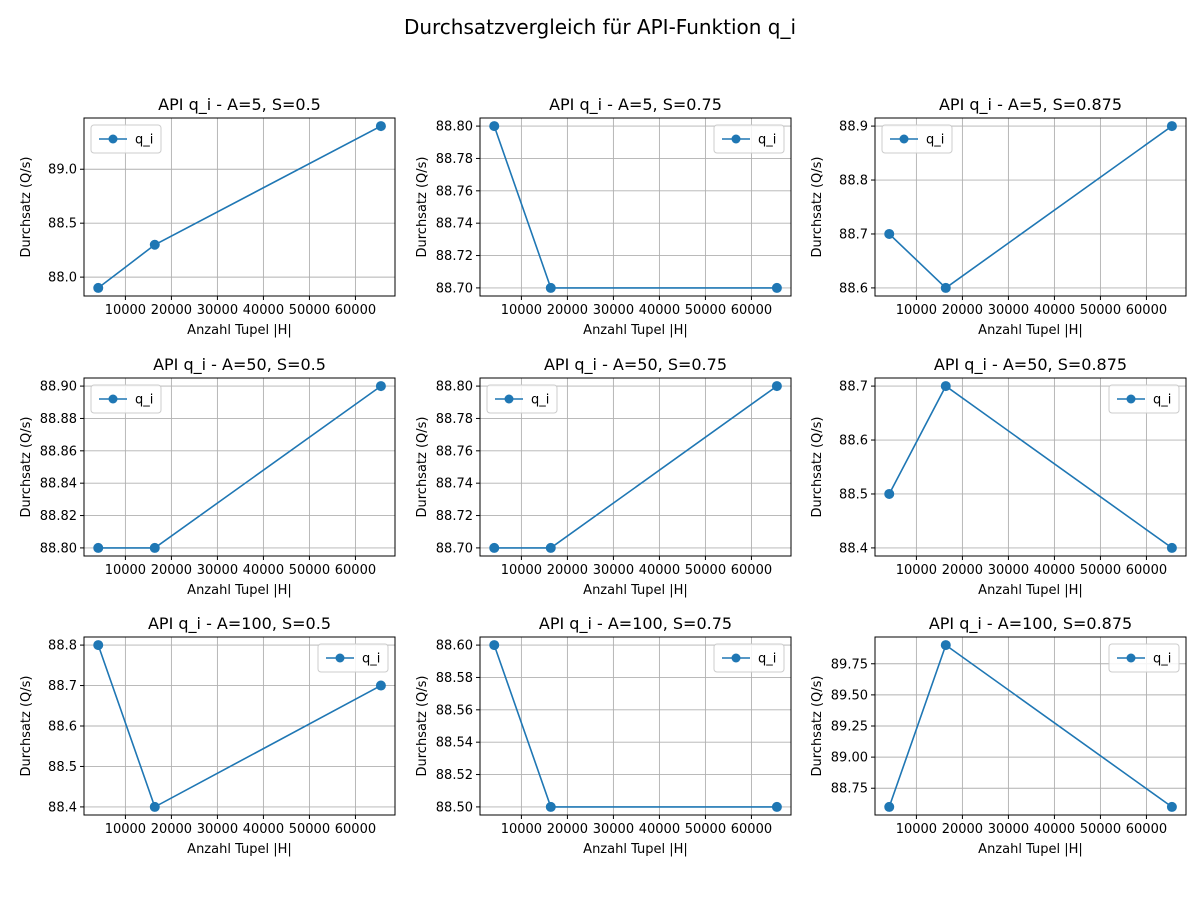  Describe the element at coordinates (454, 159) in the screenshot. I see `y-tick-label: 88.78` at that location.